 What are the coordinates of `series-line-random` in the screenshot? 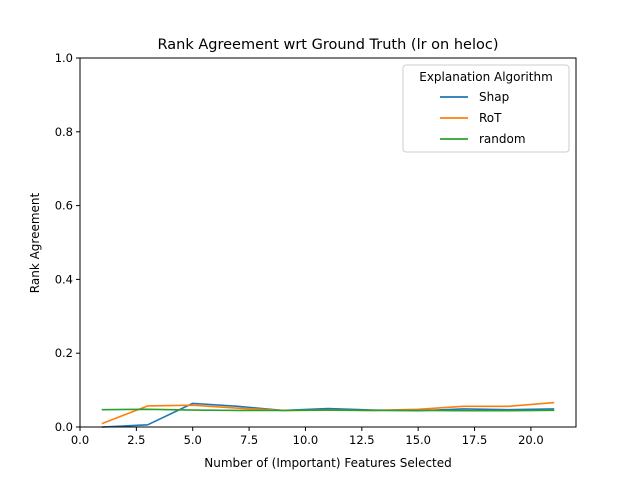 It's located at (328, 410).